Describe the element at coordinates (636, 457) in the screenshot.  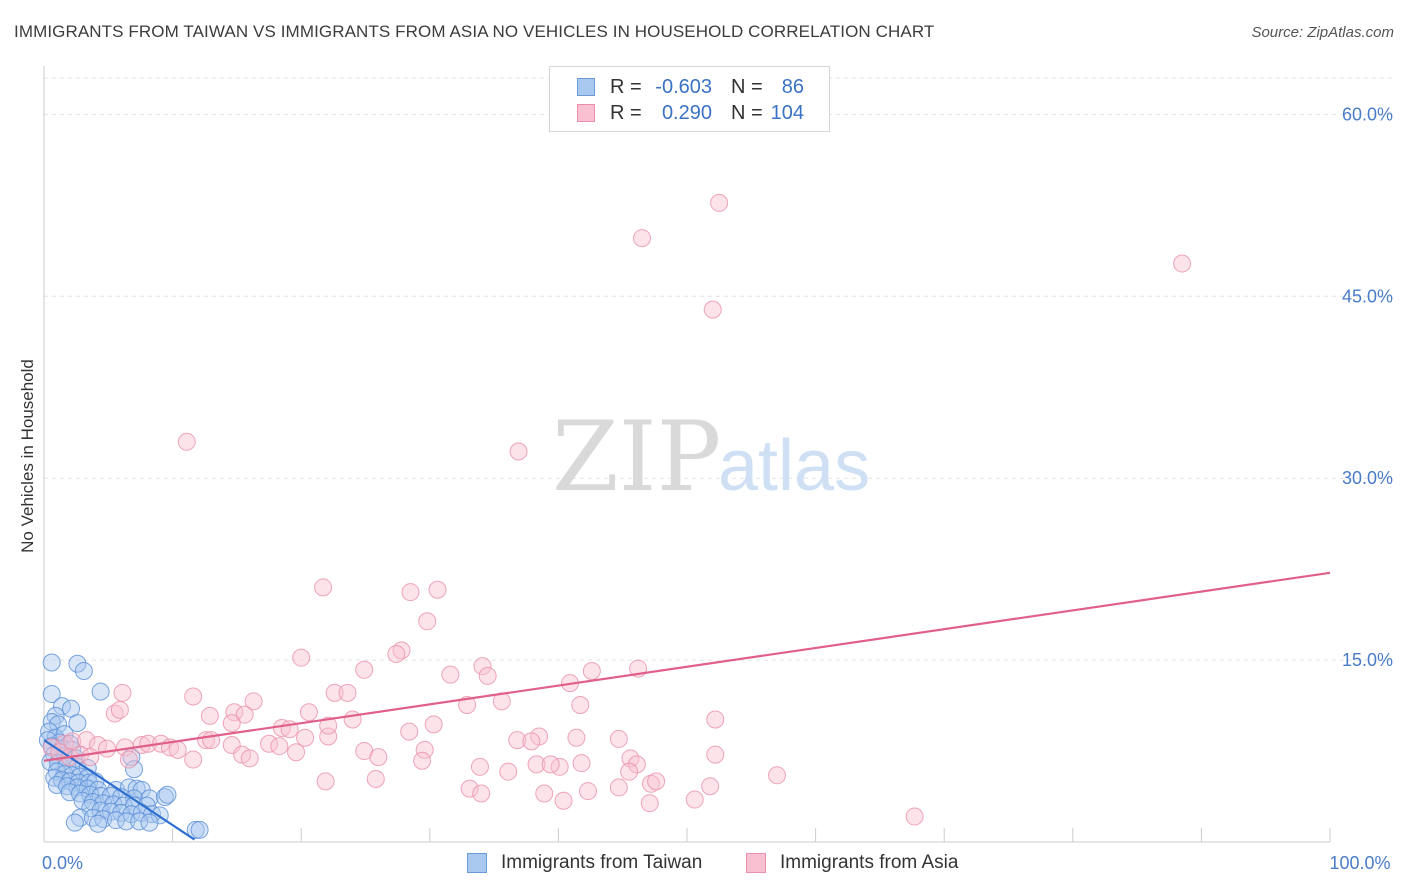
I see `watermark-zip: ZIP` at that location.